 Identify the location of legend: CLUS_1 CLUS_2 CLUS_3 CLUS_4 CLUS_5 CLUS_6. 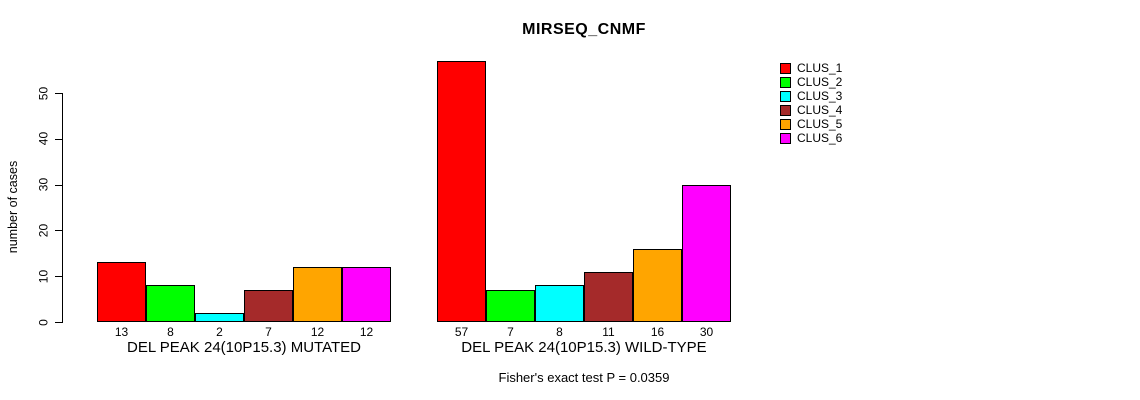
(811, 103).